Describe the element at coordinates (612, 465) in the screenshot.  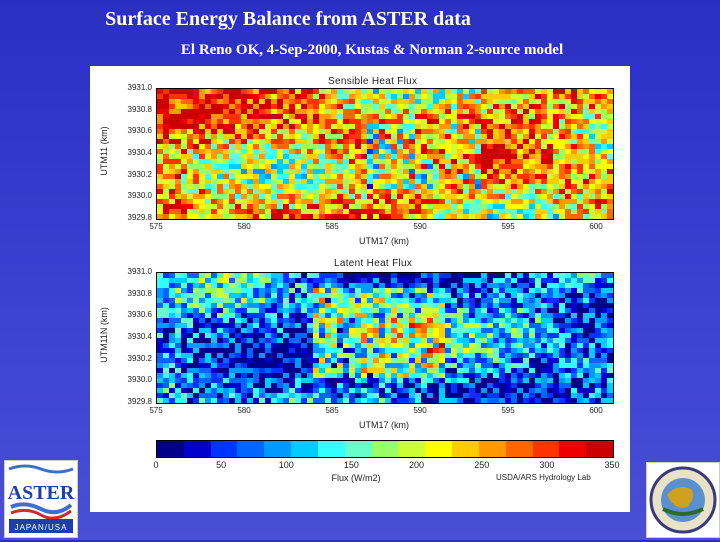
I see `colorbar-tick-label: 350` at that location.